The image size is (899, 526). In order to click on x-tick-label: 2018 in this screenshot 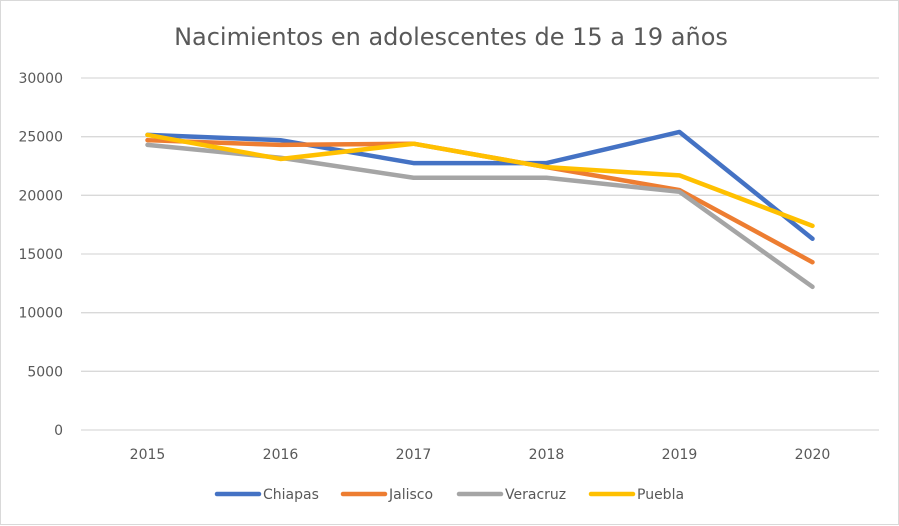, I will do `click(547, 455)`.